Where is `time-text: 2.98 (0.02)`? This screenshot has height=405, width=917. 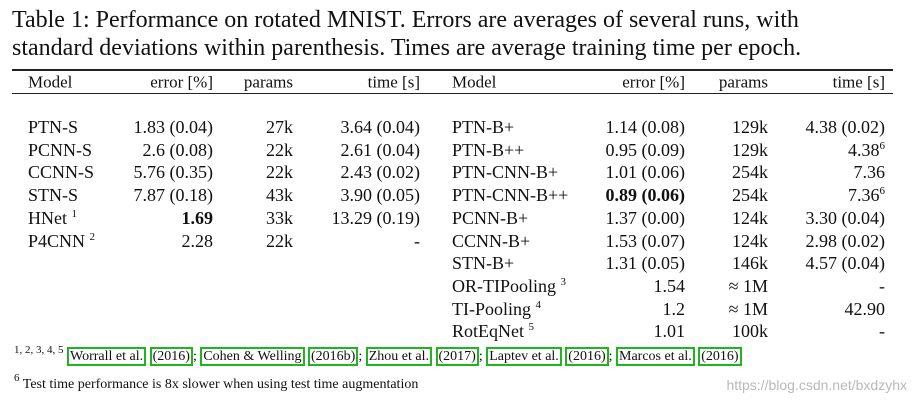 time-text: 2.98 (0.02) is located at coordinates (845, 240).